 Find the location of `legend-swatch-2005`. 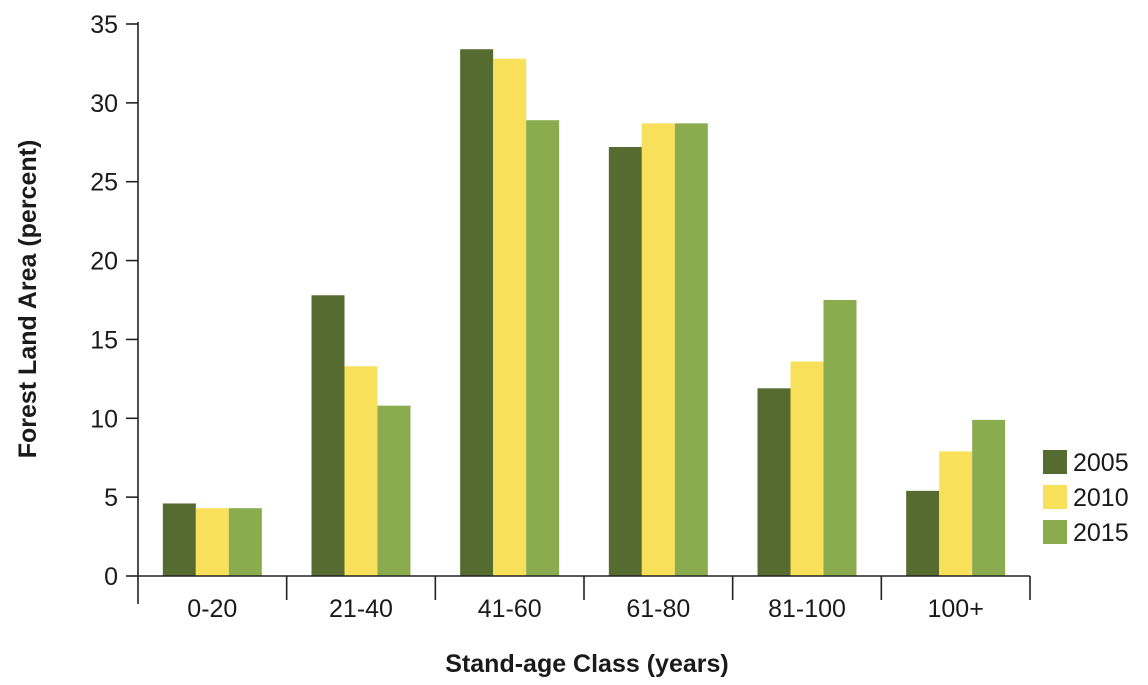

legend-swatch-2005 is located at coordinates (1055, 462).